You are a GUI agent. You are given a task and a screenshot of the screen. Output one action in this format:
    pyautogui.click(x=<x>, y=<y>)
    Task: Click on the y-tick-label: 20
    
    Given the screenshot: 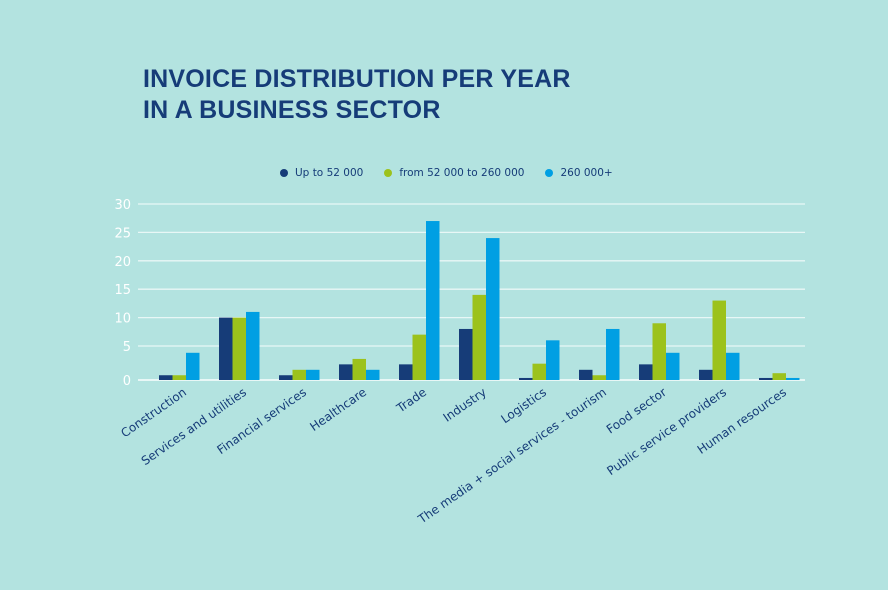 What is the action you would take?
    pyautogui.click(x=122, y=262)
    